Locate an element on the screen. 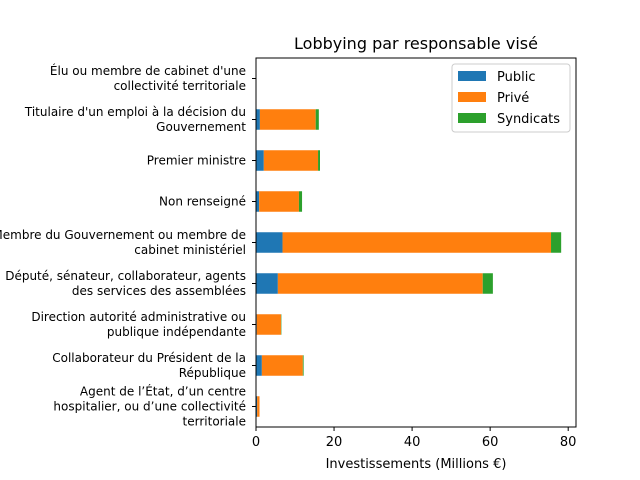  y-tick-label-line: Non renseigné is located at coordinates (202, 202).